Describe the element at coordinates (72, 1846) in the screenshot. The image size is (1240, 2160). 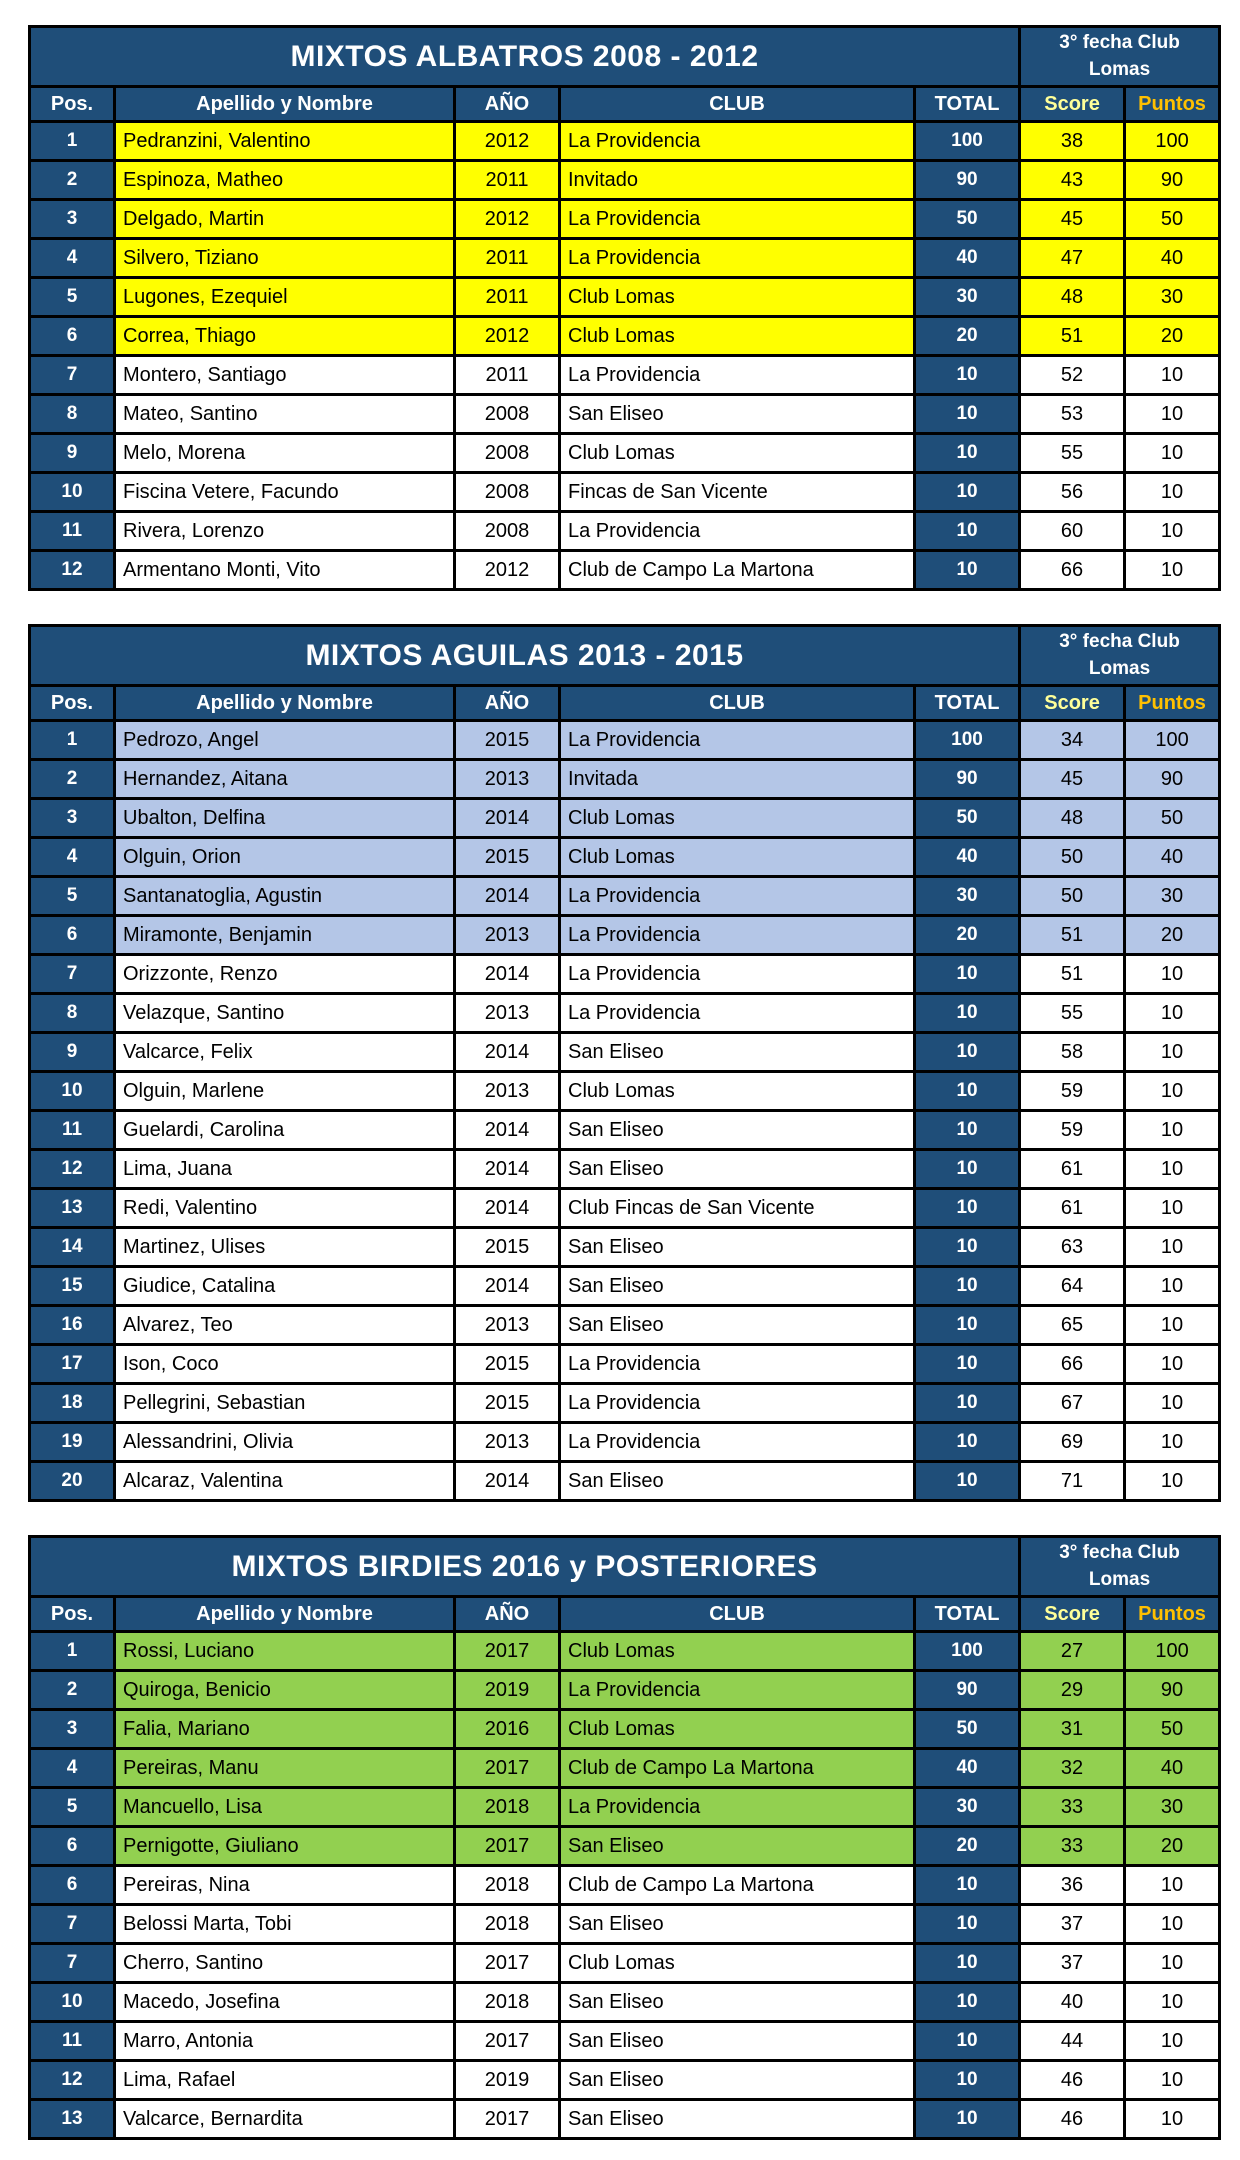
I see `pos-cell: 6` at that location.